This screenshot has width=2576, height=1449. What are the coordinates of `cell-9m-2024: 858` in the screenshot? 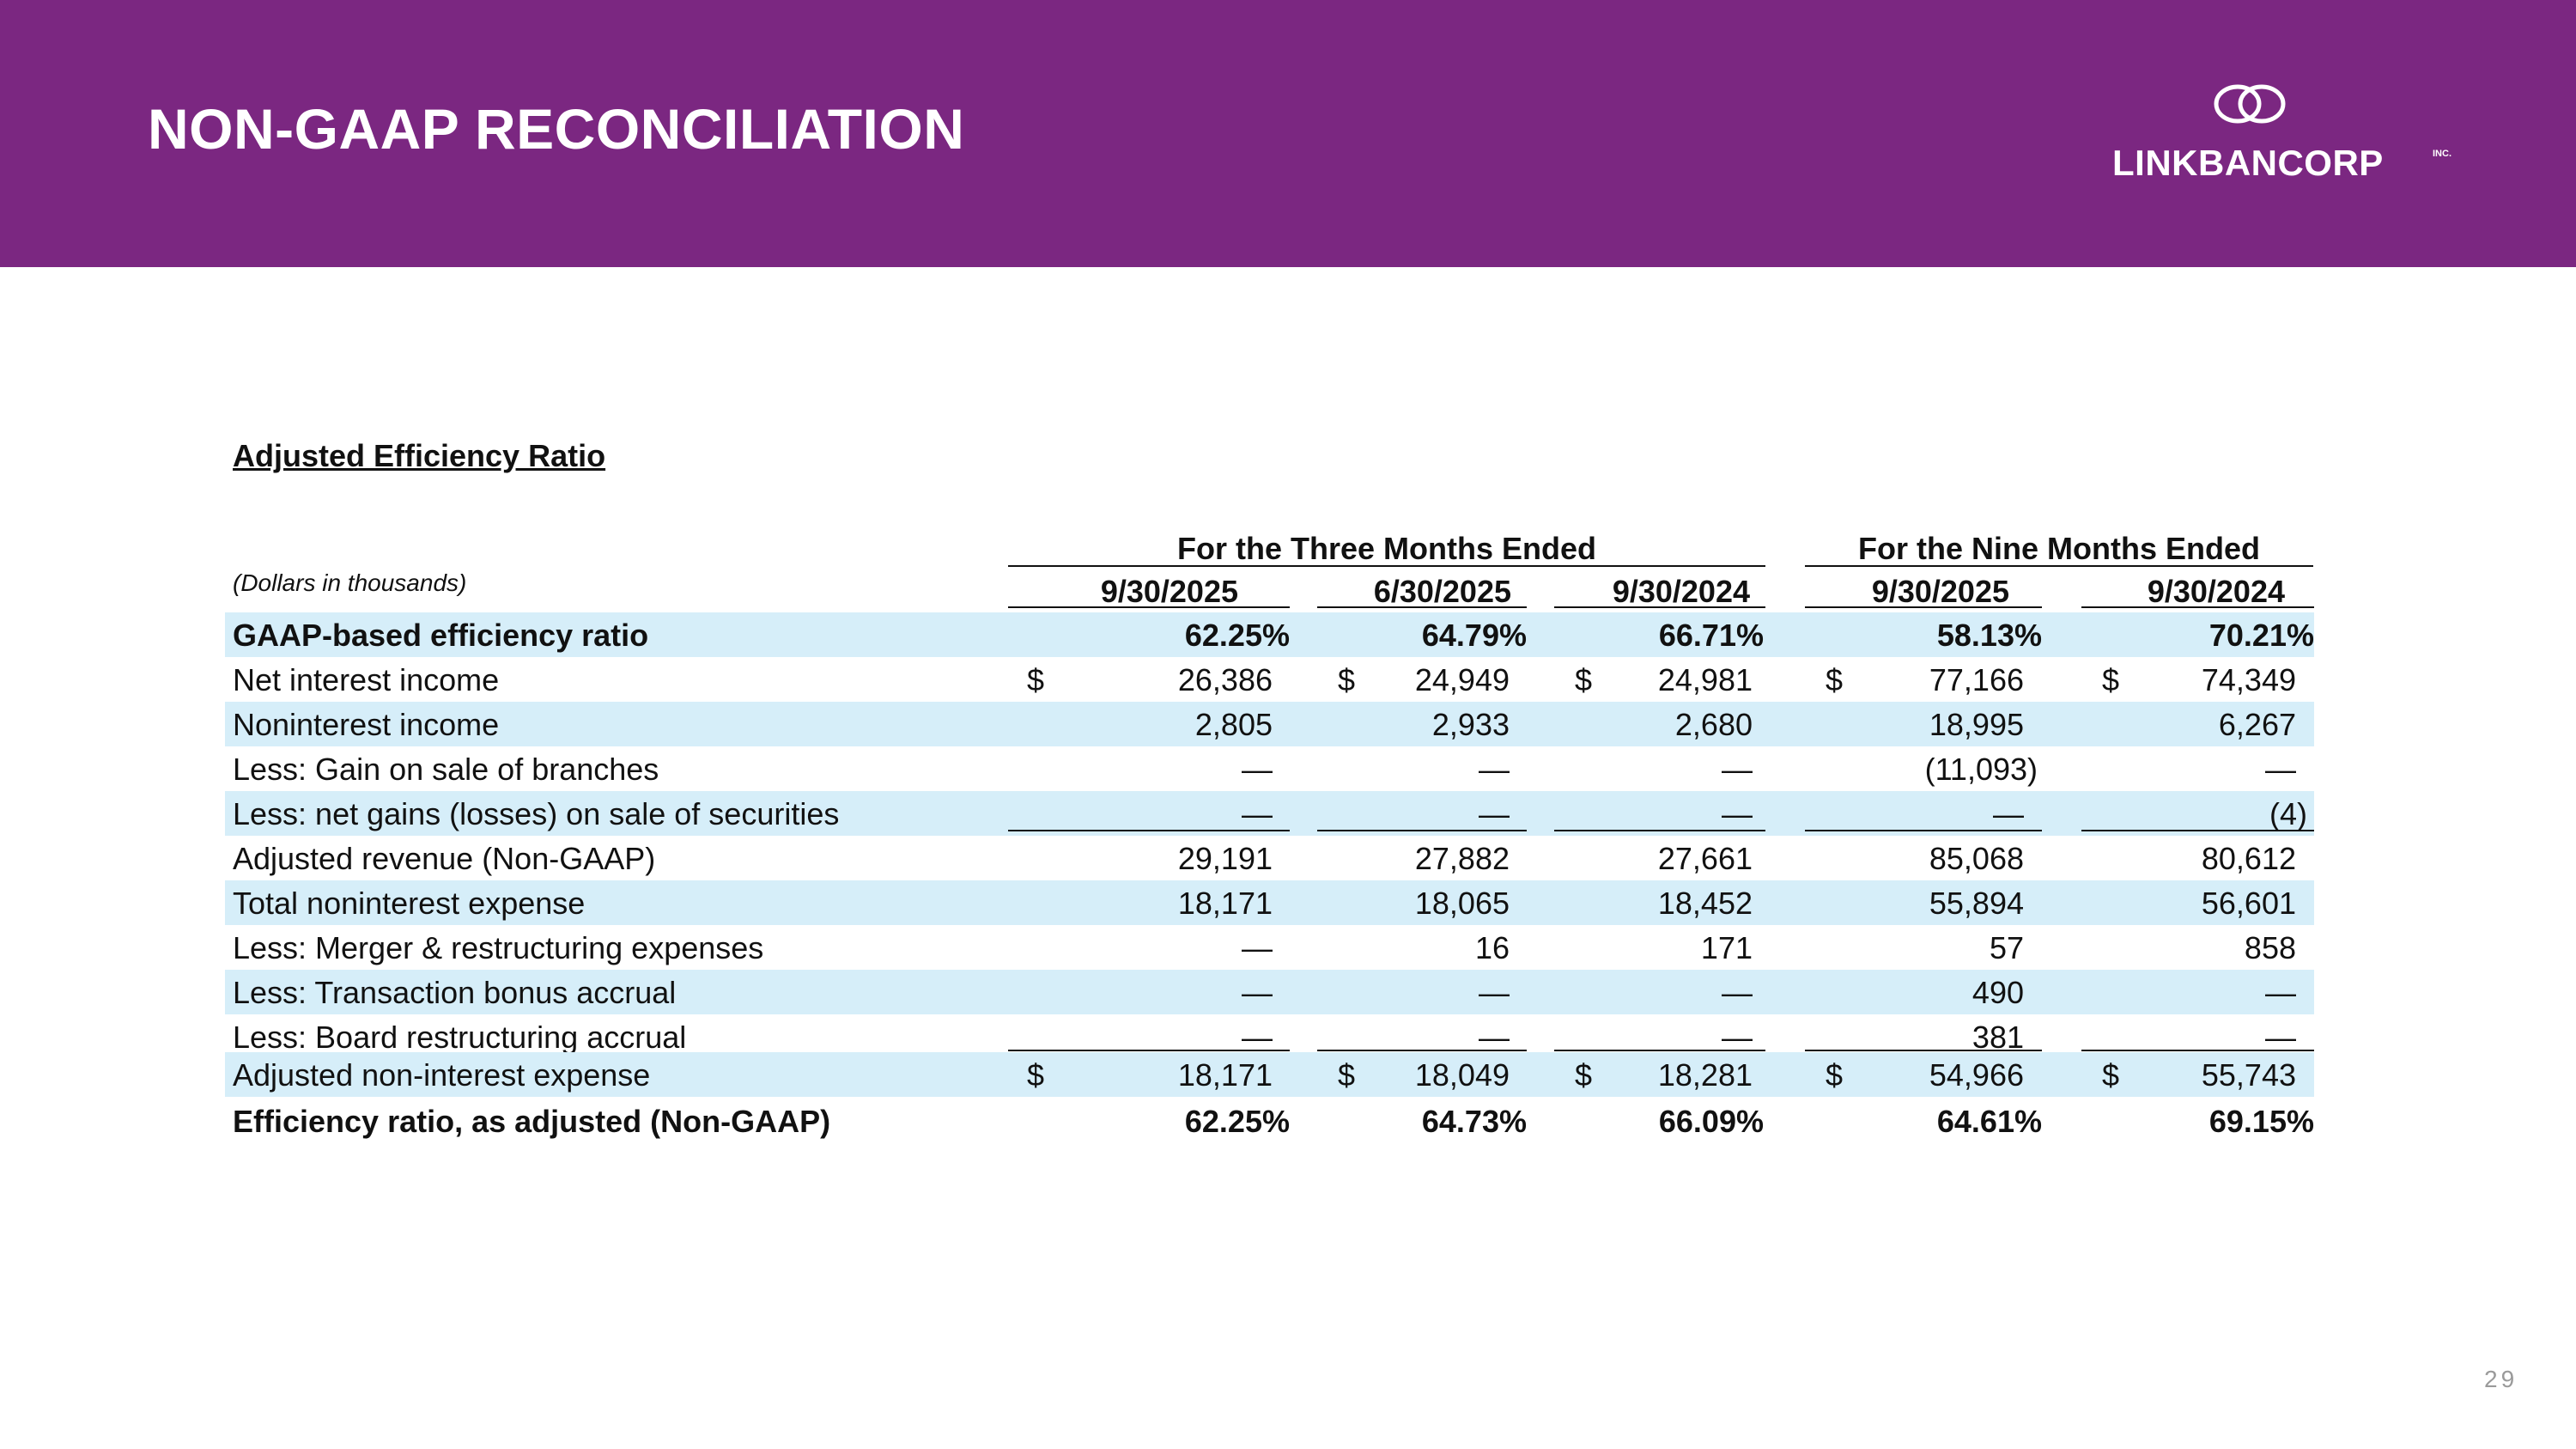 It's located at (2270, 948).